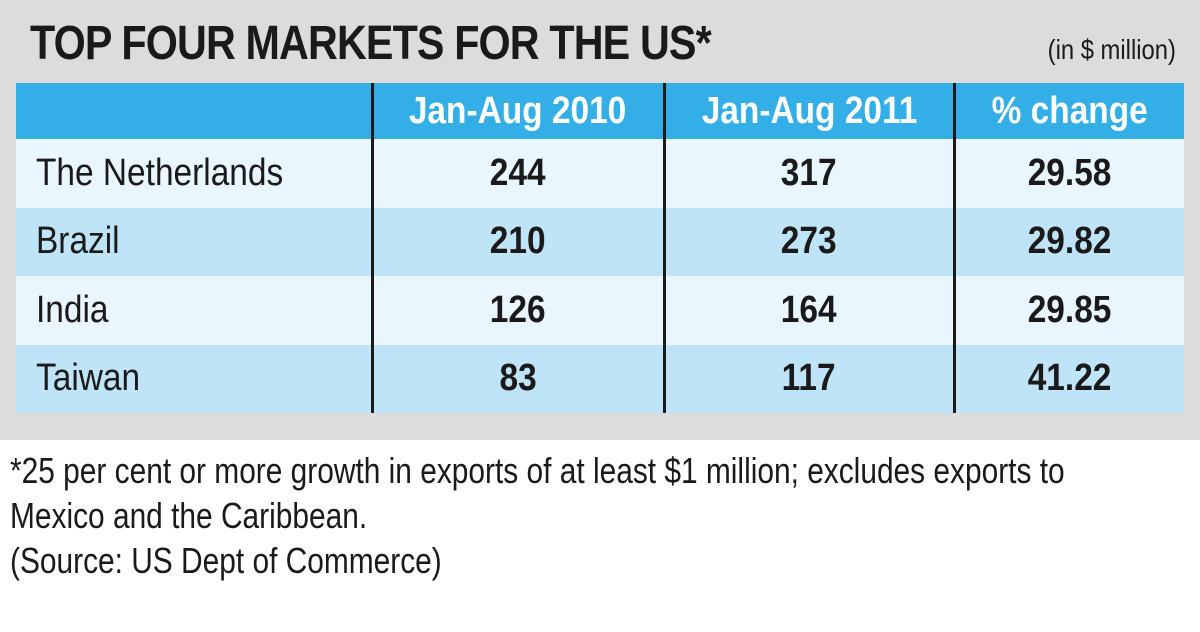 The width and height of the screenshot is (1200, 632). I want to click on percent-change-cell: 41.22, so click(1068, 378).